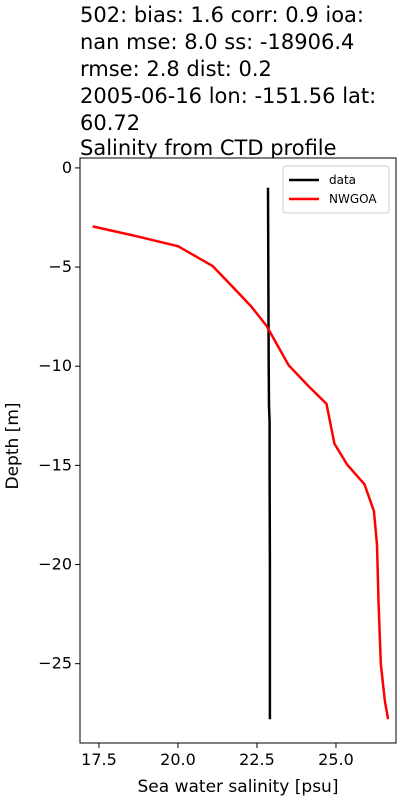  What do you see at coordinates (55, 564) in the screenshot?
I see `y-tick-label: −20` at bounding box center [55, 564].